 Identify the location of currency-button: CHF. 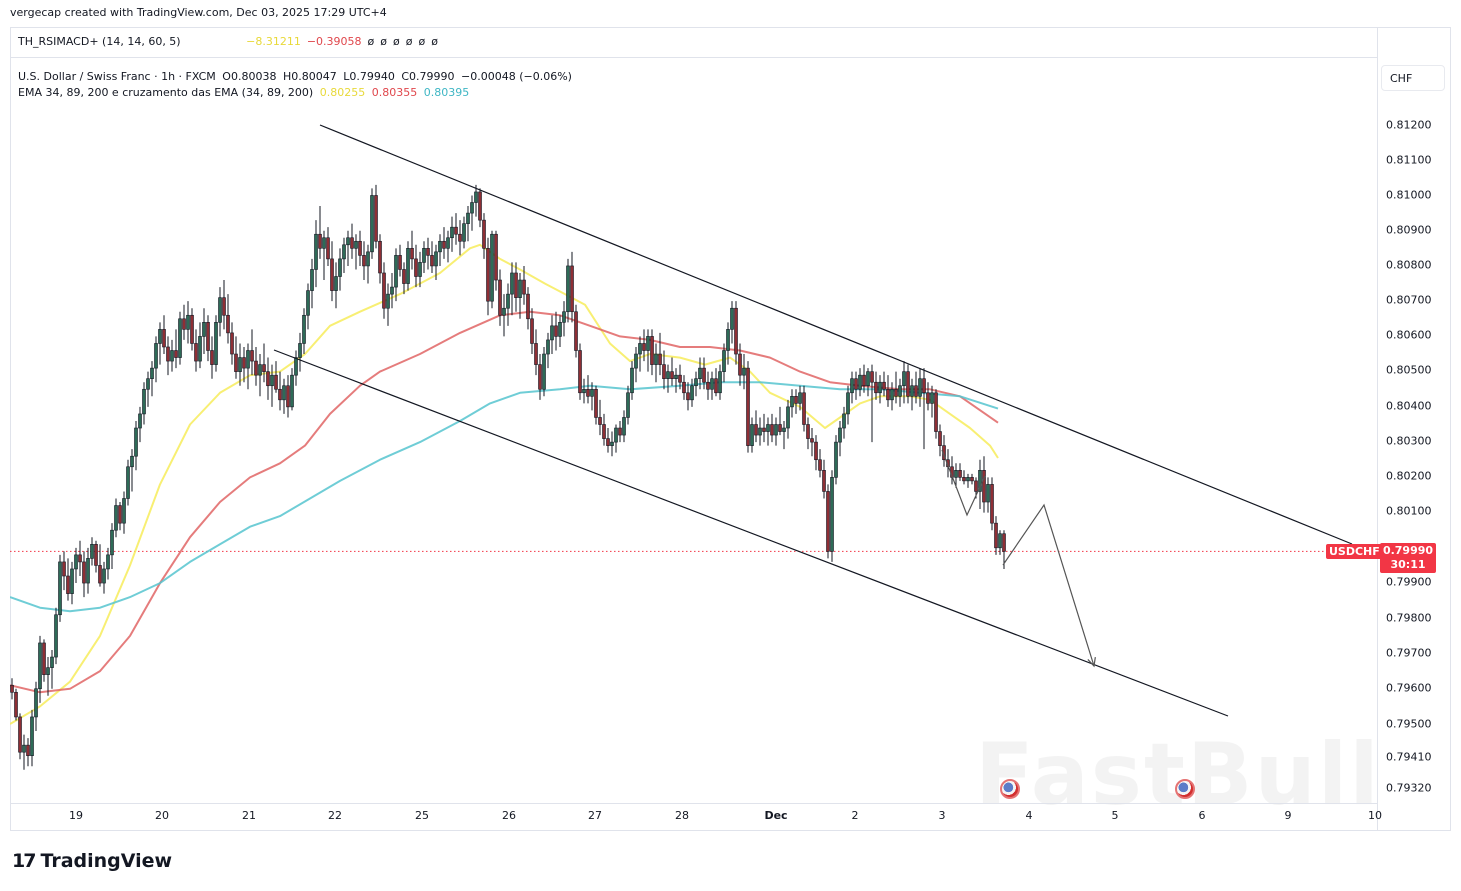
(1413, 78).